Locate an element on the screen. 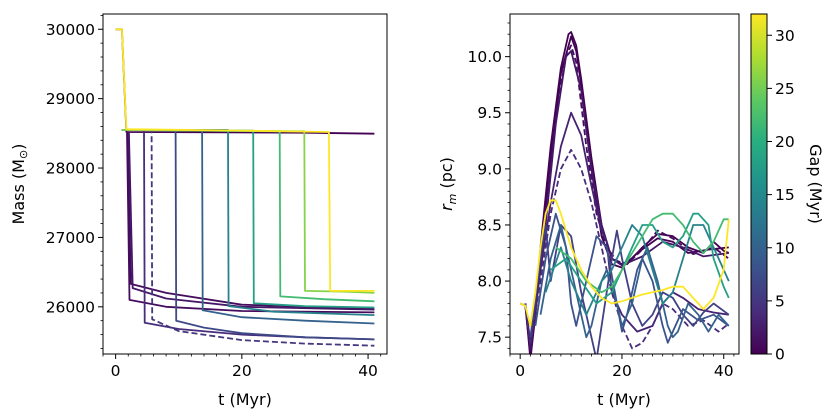  left-x-axis-label: t (Myr) is located at coordinates (245, 399).